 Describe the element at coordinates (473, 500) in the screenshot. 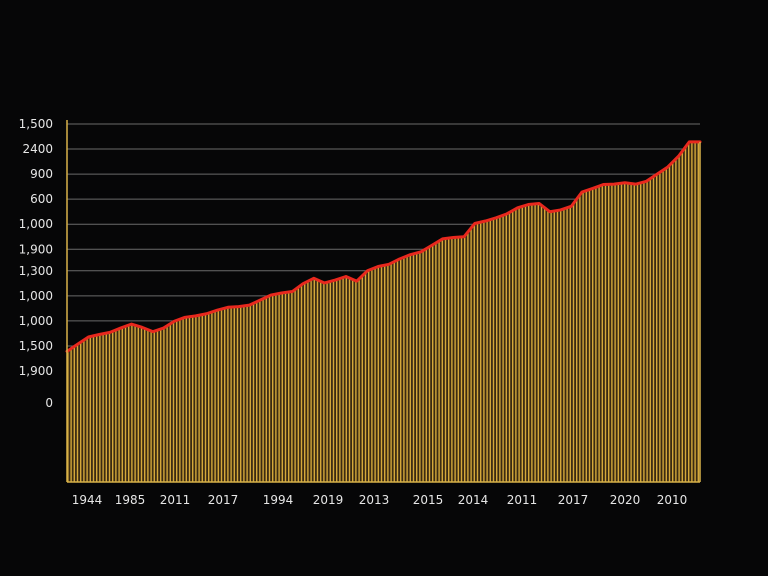

I see `x-tick-label: 2014` at that location.